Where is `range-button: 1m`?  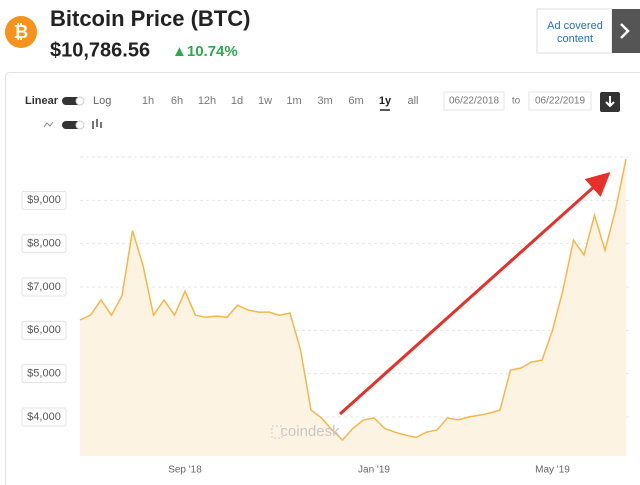 range-button: 1m is located at coordinates (293, 101).